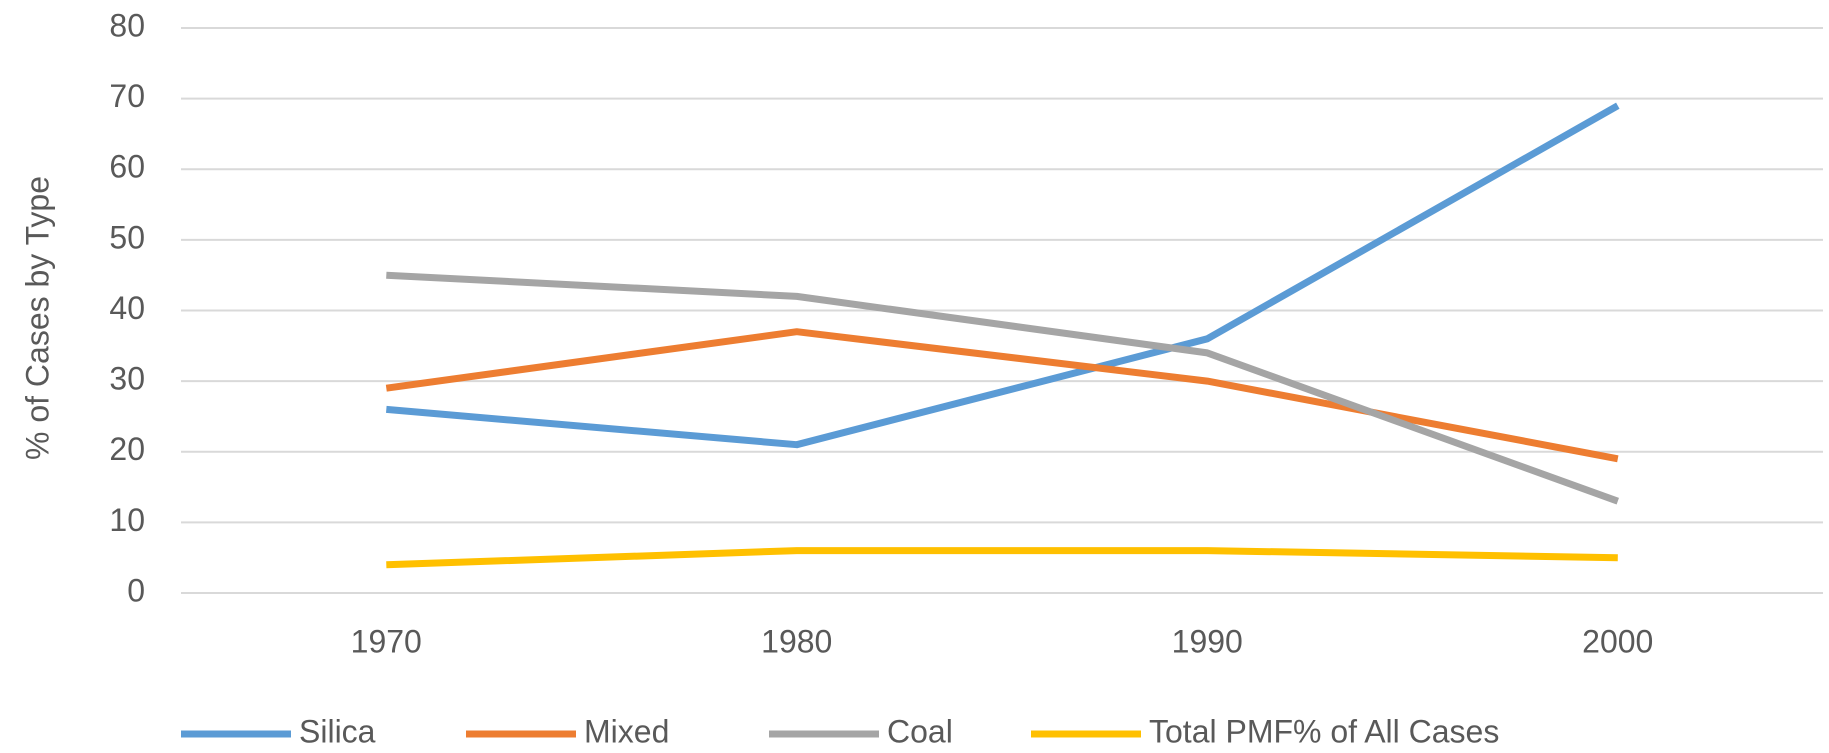 This screenshot has height=753, width=1829. What do you see at coordinates (626, 731) in the screenshot?
I see `legend-label: Mixed` at bounding box center [626, 731].